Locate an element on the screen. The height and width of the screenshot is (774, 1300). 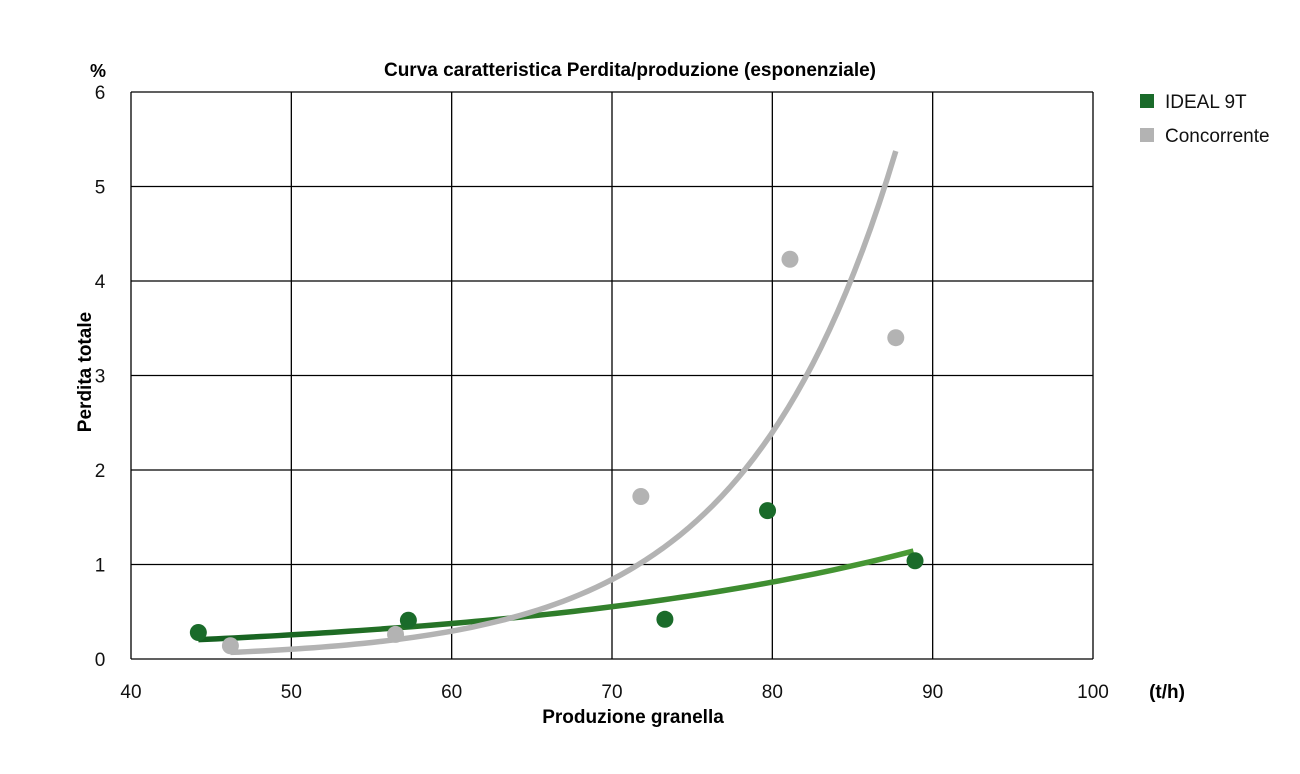
x-tick-label: 60 is located at coordinates (451, 692).